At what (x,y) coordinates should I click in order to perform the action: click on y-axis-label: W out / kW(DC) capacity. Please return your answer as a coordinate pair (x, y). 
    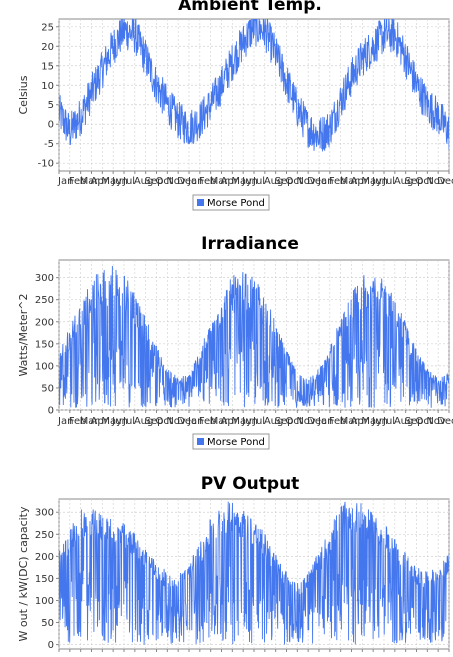
    Looking at the image, I should click on (23, 573).